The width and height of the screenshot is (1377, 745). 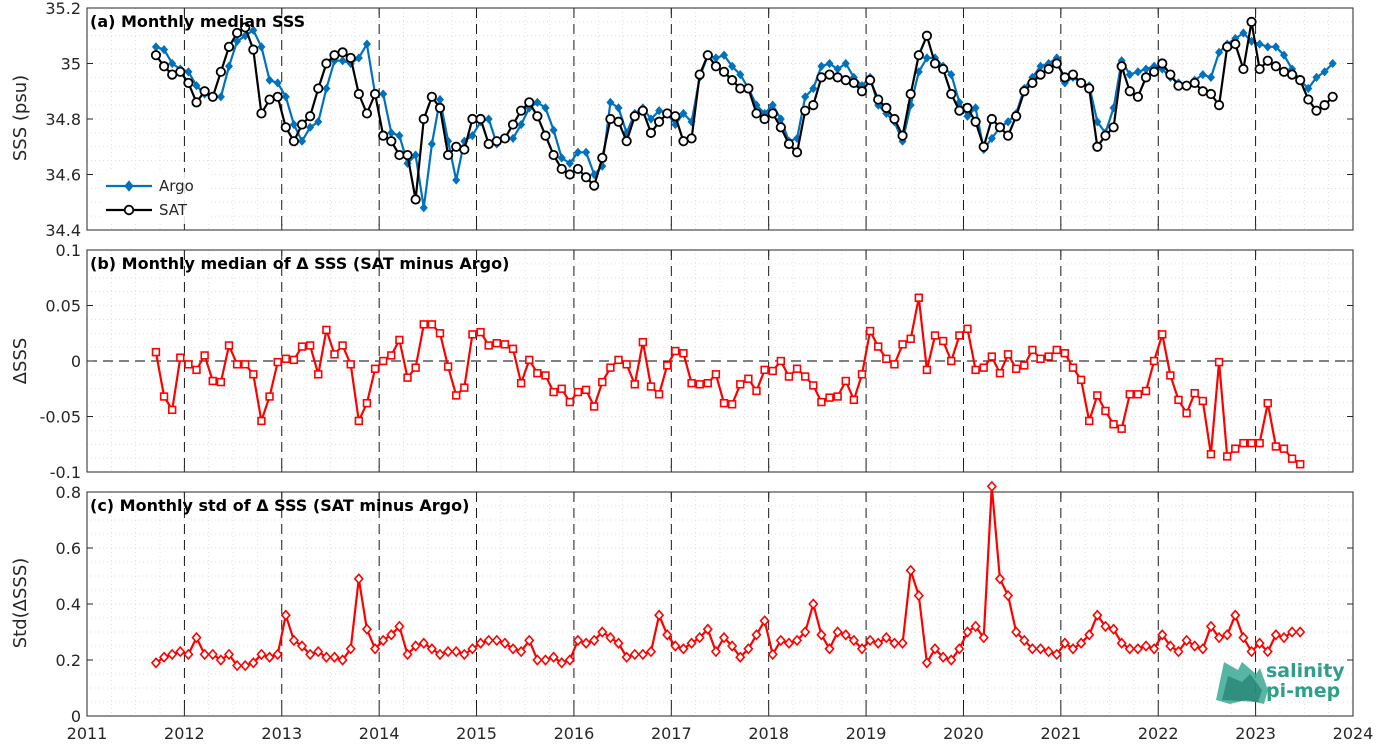 I want to click on xtick-label: 2023, so click(x=1255, y=733).